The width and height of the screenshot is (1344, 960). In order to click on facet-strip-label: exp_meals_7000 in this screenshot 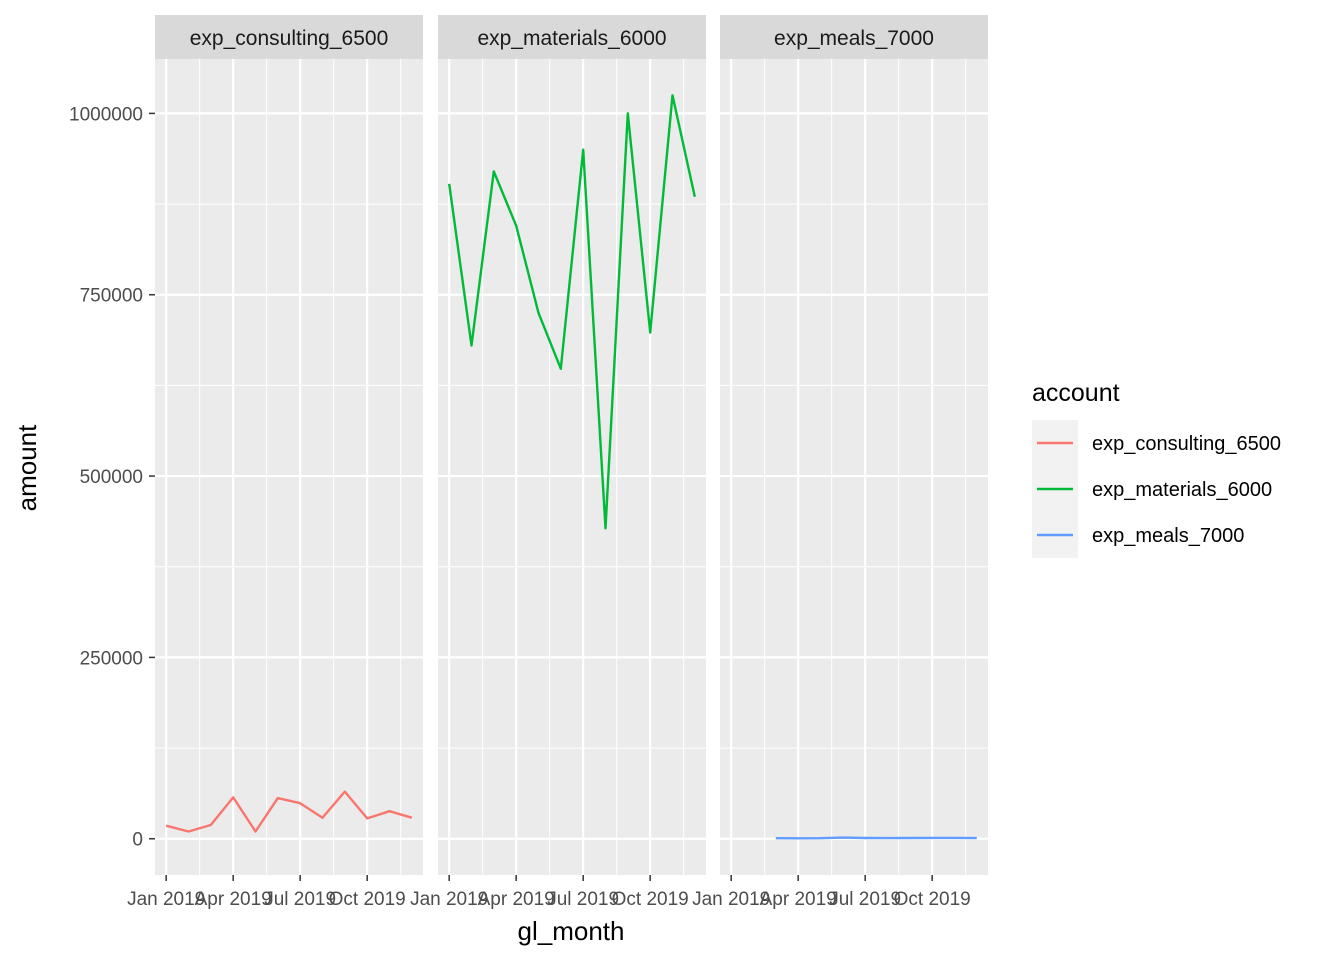, I will do `click(854, 38)`.